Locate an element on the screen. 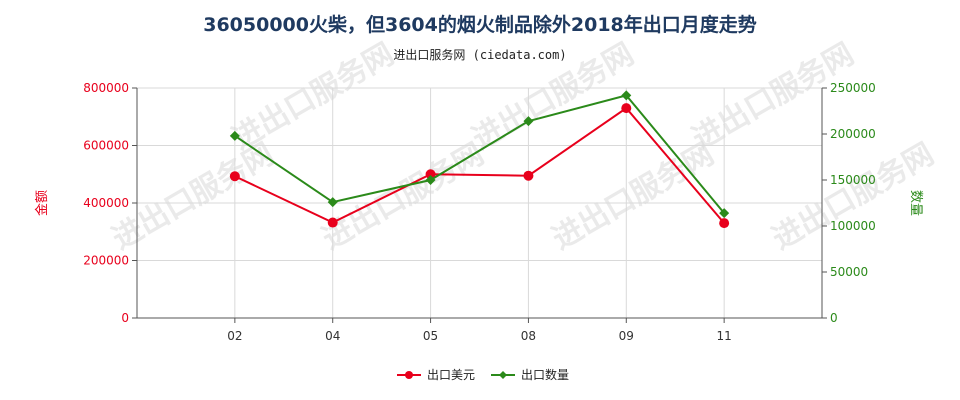  y-axis-right-title: 数量 is located at coordinates (915, 203).